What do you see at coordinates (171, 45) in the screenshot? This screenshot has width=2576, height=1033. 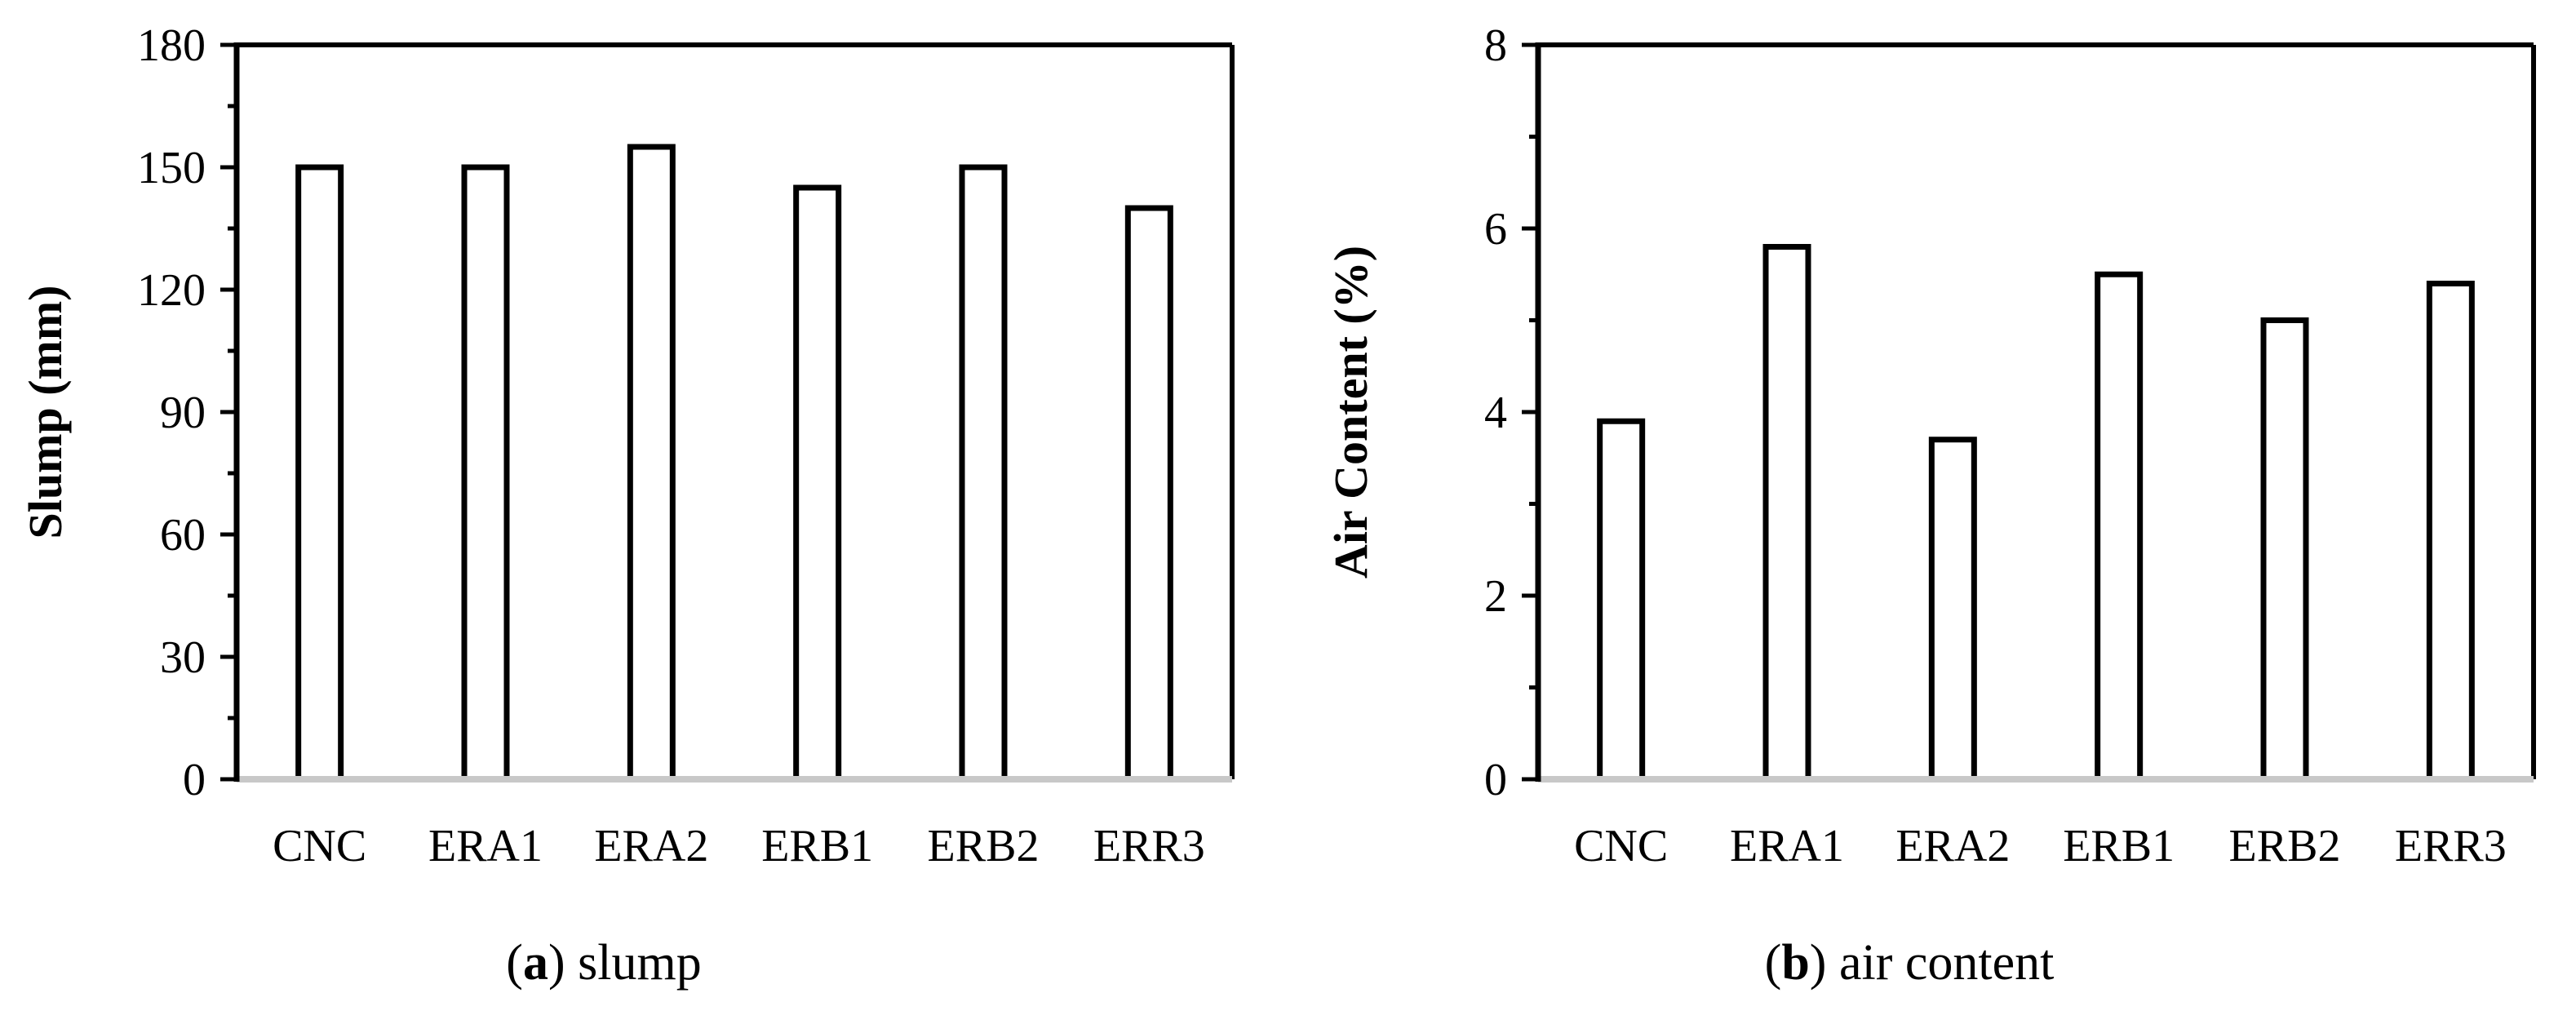 I see `y-tick-label: 180` at bounding box center [171, 45].